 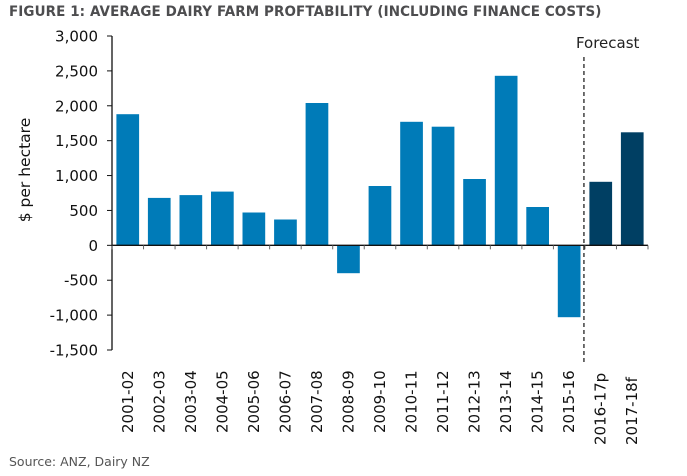 What do you see at coordinates (76, 176) in the screenshot?
I see `y-tick-label: 1,000` at bounding box center [76, 176].